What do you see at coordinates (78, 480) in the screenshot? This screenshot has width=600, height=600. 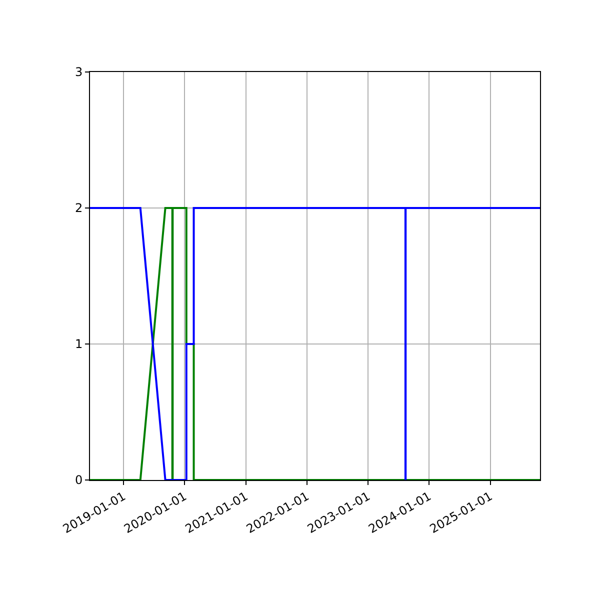 I see `y-tick-label: 0` at bounding box center [78, 480].